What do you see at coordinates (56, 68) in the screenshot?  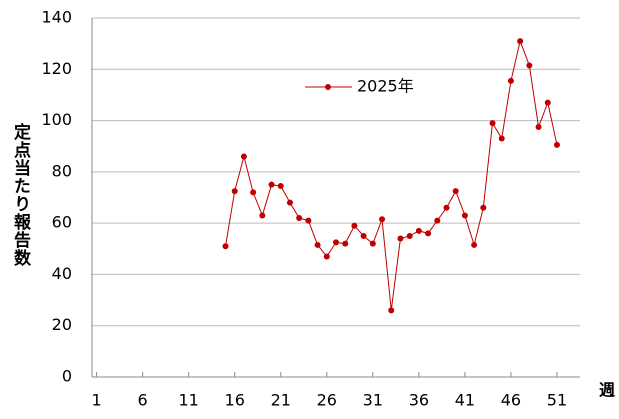 I see `y-tick-label: 120` at bounding box center [56, 68].